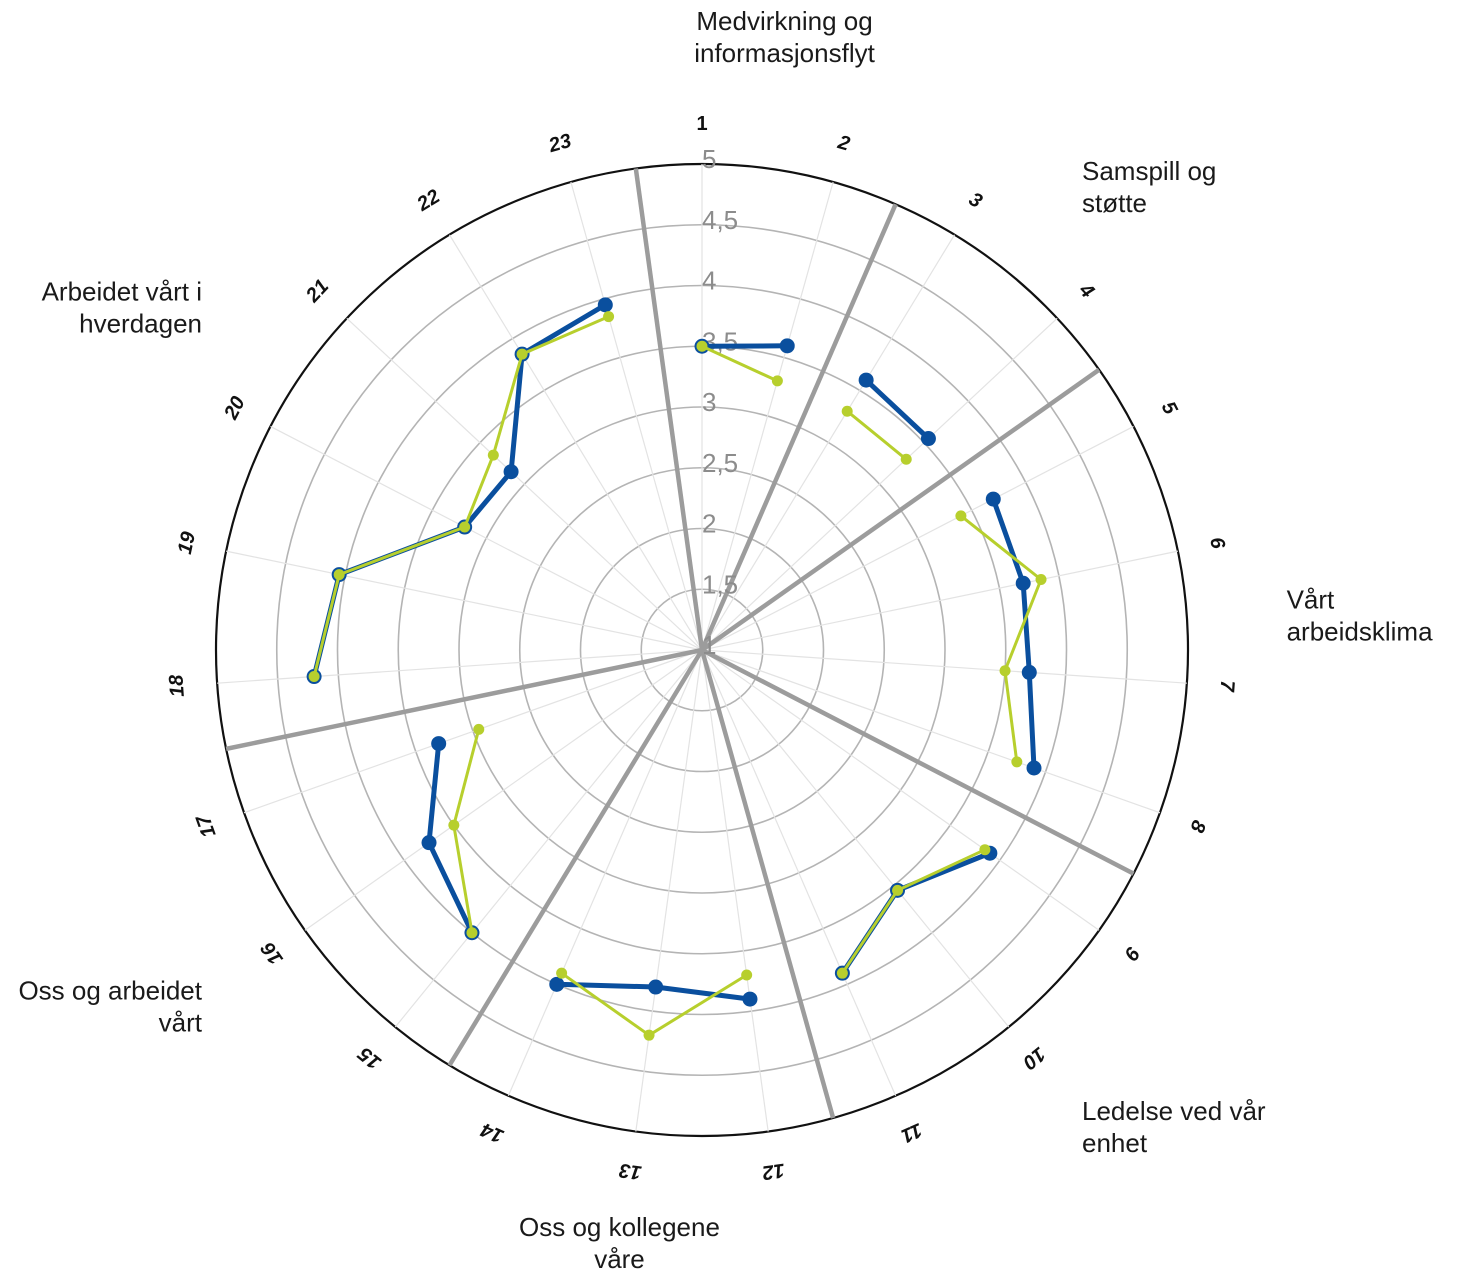  I want to click on series-1-segment, so click(876, 435).